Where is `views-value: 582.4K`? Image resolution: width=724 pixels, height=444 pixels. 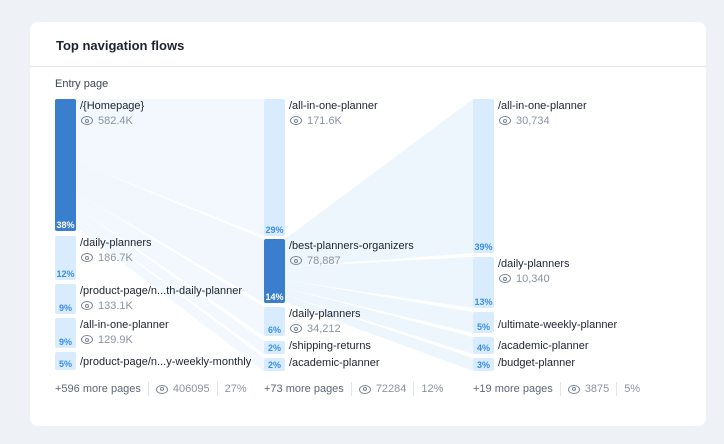
views-value: 582.4K is located at coordinates (115, 121).